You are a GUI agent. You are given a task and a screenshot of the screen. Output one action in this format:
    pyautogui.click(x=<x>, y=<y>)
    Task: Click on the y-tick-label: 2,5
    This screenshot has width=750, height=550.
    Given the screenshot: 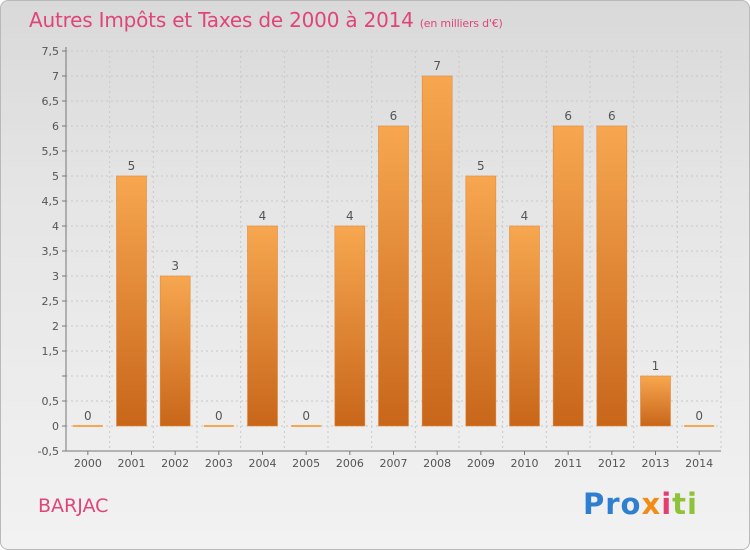 What is the action you would take?
    pyautogui.click(x=51, y=301)
    